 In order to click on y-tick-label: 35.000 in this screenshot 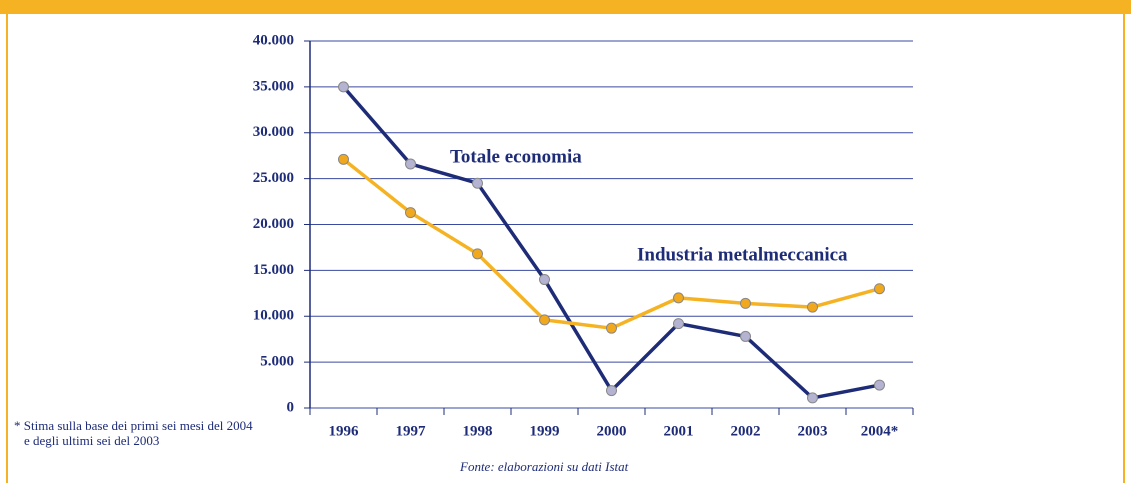, I will do `click(273, 86)`.